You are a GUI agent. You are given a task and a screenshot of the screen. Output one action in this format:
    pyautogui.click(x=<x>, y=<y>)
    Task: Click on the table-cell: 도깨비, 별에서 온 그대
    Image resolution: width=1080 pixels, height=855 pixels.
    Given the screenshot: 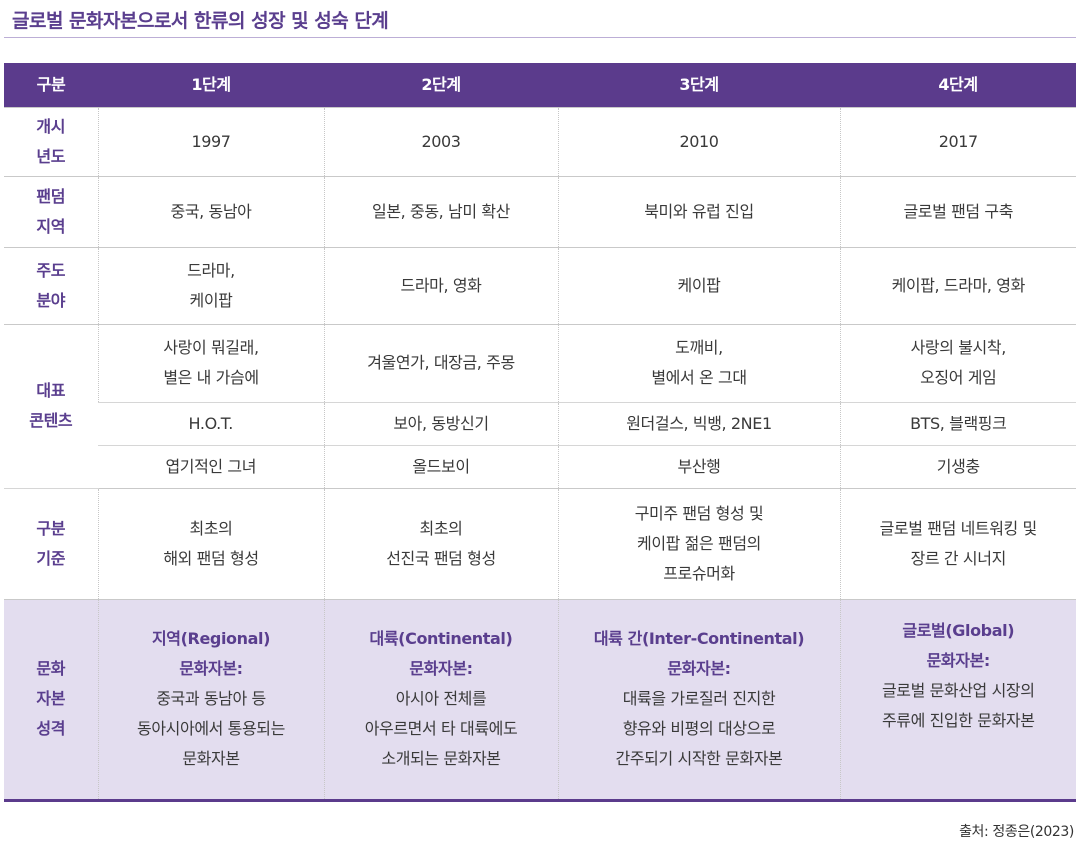 What is the action you would take?
    pyautogui.click(x=698, y=363)
    